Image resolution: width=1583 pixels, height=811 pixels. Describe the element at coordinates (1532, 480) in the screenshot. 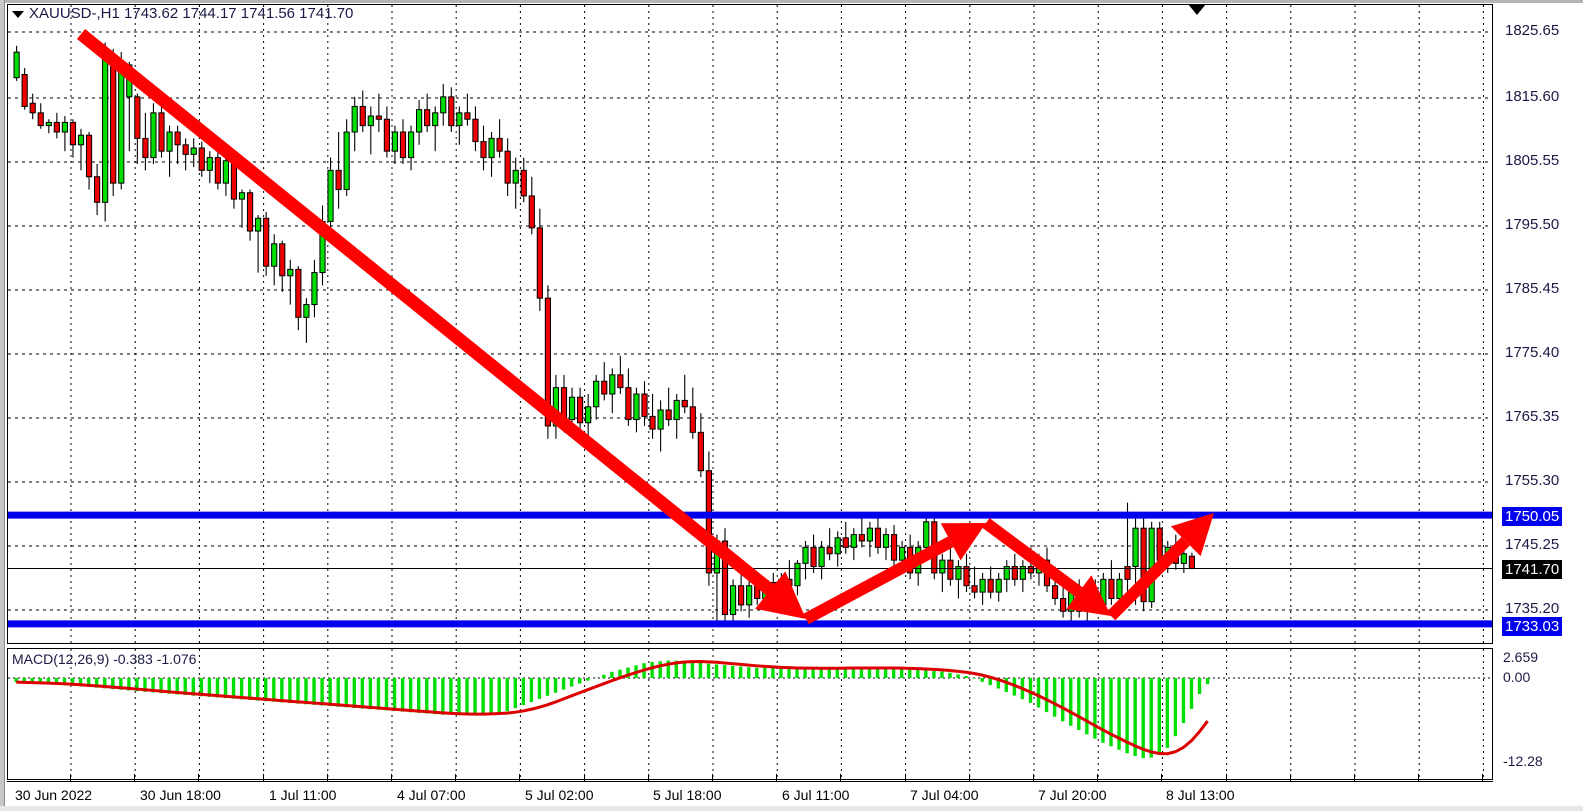

I see `price-axis-label: 1755.30` at that location.